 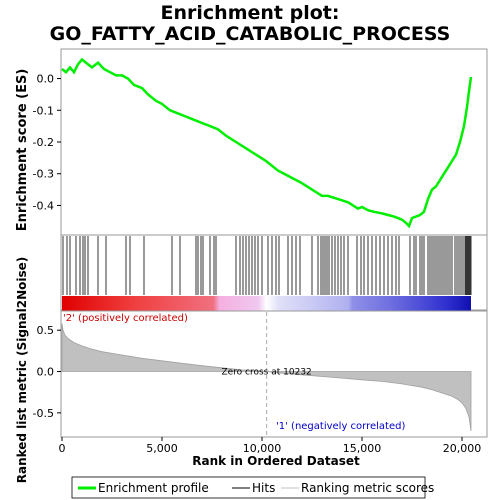 What do you see at coordinates (250, 34) in the screenshot?
I see `chart-title-line2: GO_FATTY_ACID_CATABOLIC_PROCESS` at bounding box center [250, 34].